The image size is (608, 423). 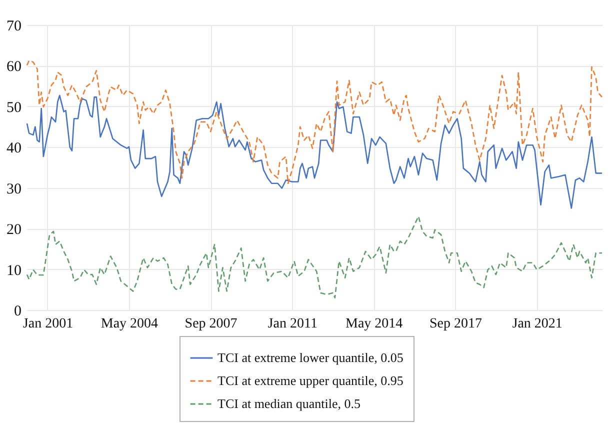 What do you see at coordinates (48, 324) in the screenshot?
I see `x-tick-label: Jan 2001` at bounding box center [48, 324].